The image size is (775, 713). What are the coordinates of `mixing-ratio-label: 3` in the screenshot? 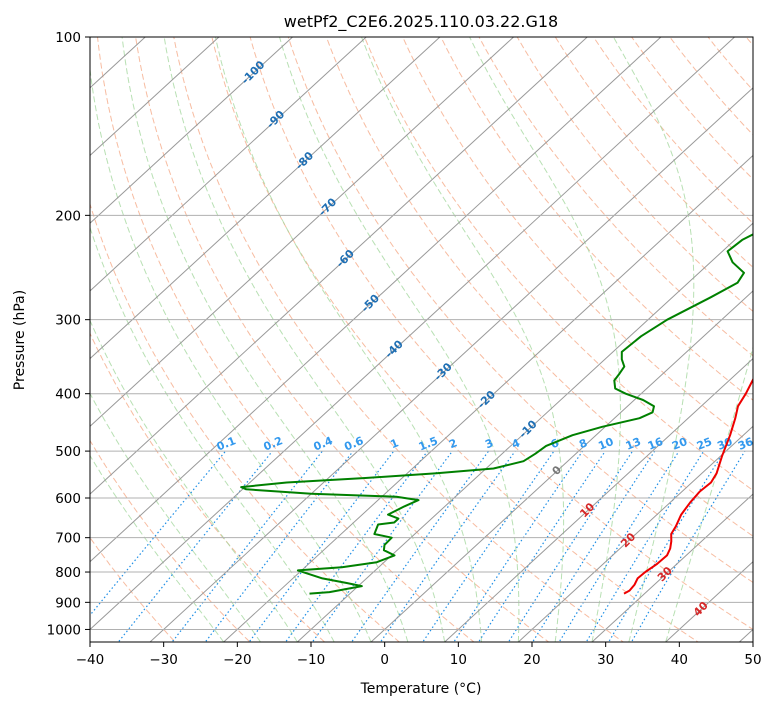 It's located at (489, 443).